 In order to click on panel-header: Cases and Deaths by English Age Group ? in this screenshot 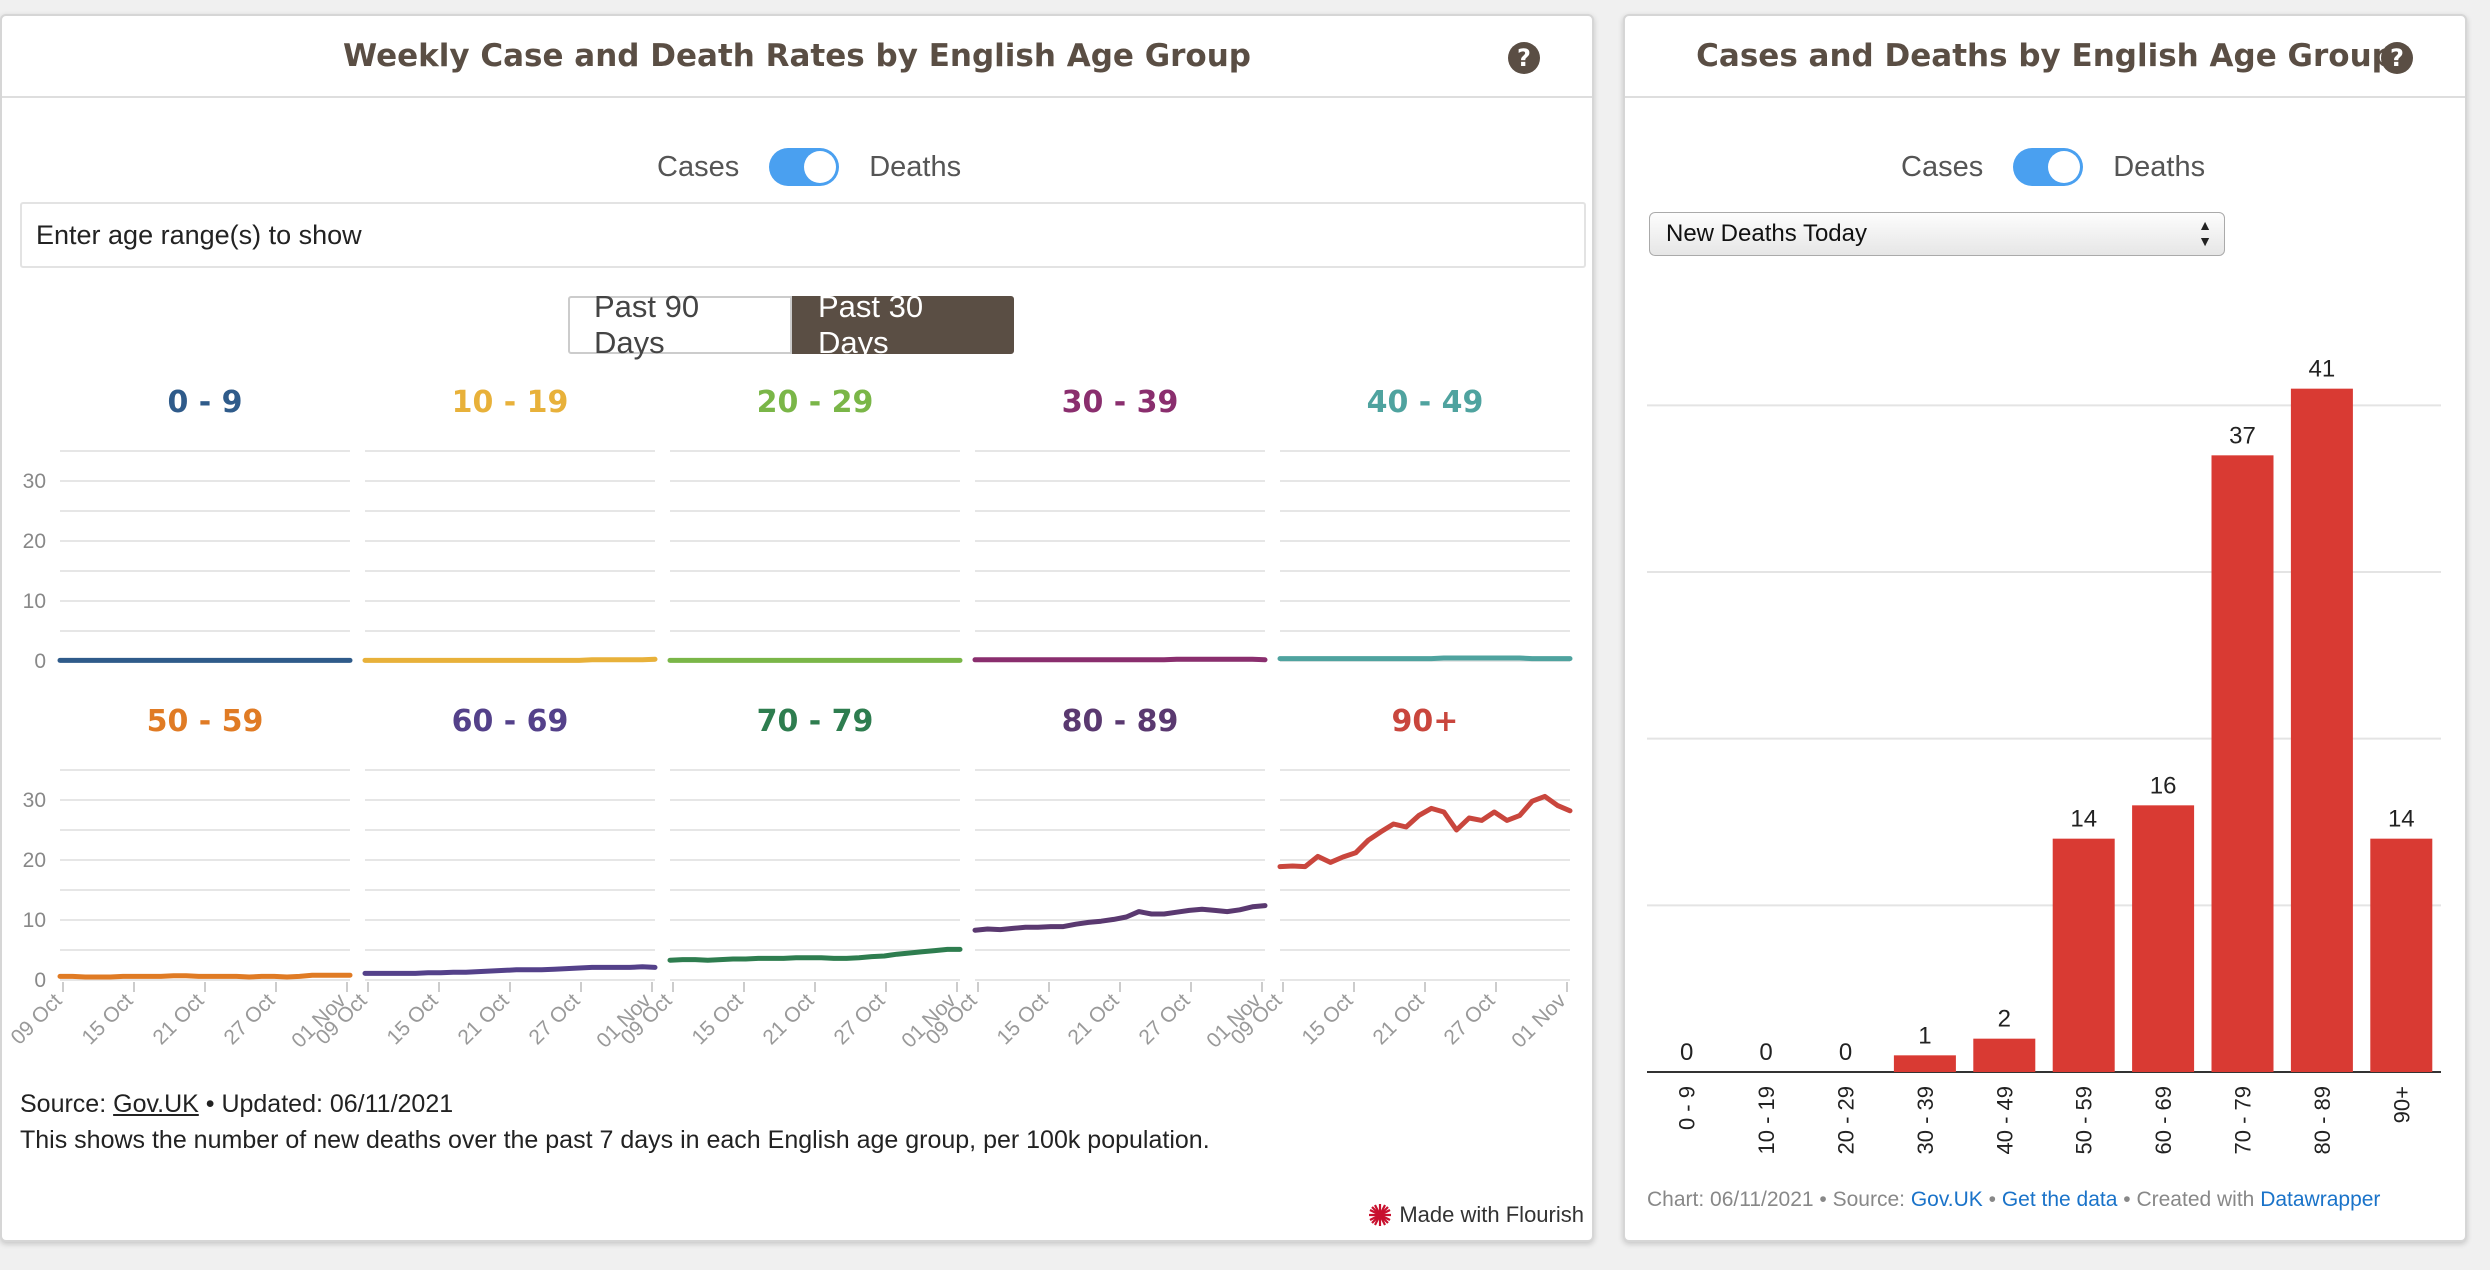, I will do `click(2045, 57)`.